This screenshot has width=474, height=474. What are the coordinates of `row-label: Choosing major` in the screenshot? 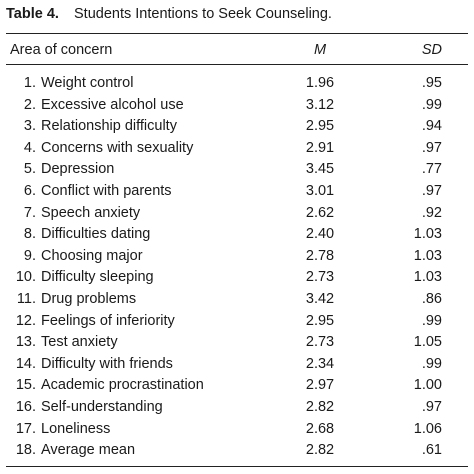 It's located at (92, 255).